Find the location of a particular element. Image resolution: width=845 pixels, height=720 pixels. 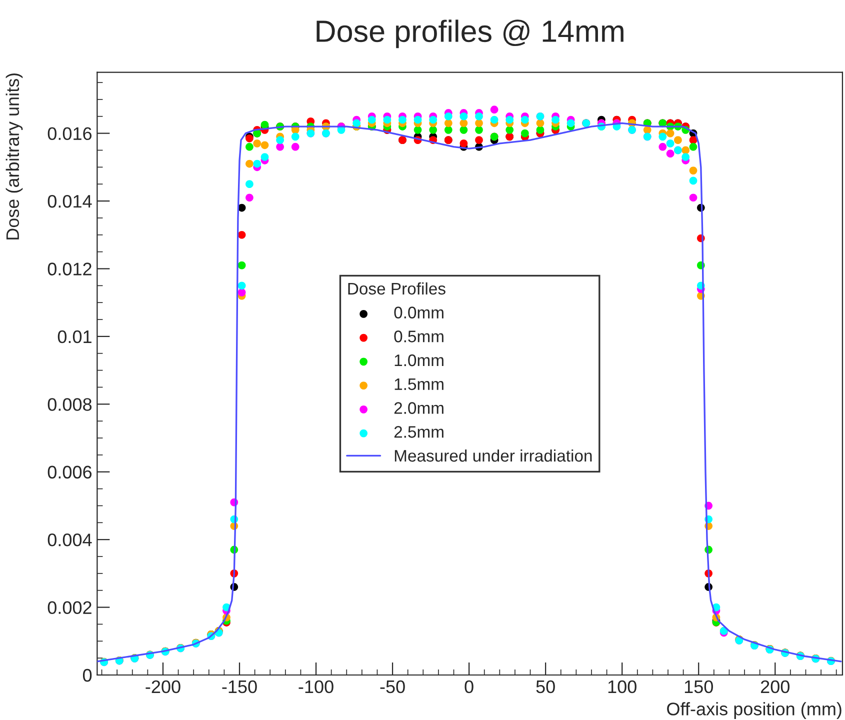

y-tick-label: 0.012 is located at coordinates (70, 269).